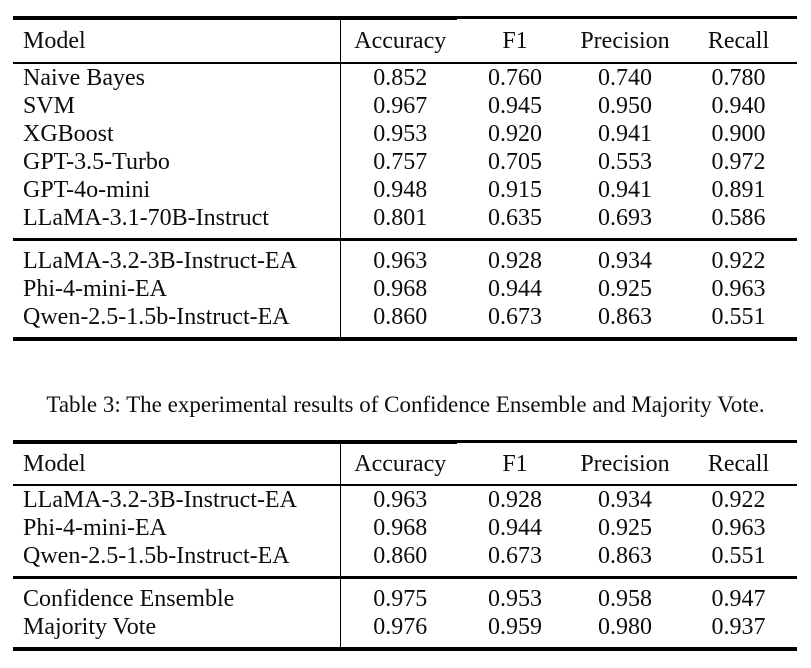  I want to click on accuracy-cell: 0.976, so click(399, 630).